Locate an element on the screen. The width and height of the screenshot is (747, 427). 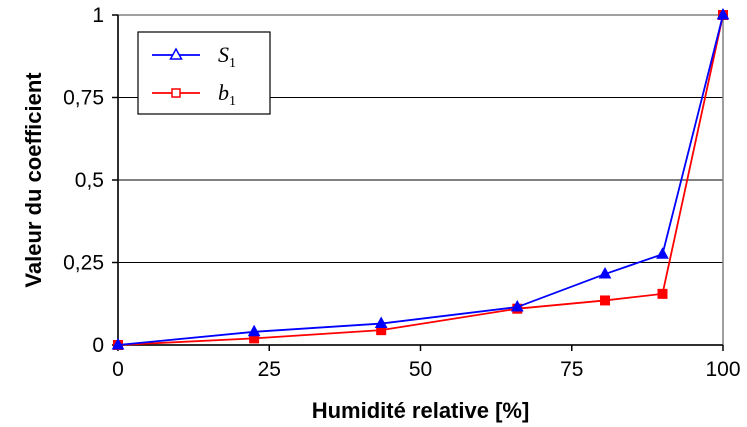
legend-marker-b is located at coordinates (176, 93).